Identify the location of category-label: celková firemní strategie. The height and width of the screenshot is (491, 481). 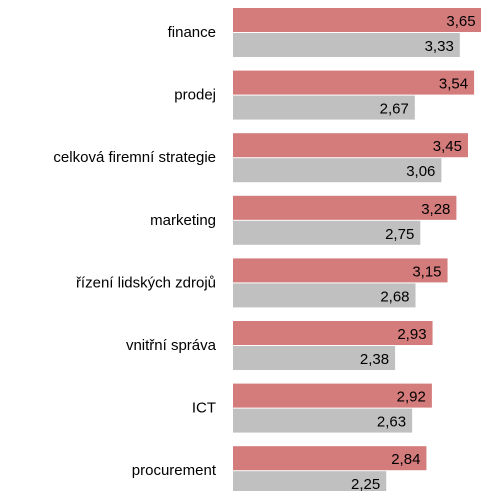
(134, 157).